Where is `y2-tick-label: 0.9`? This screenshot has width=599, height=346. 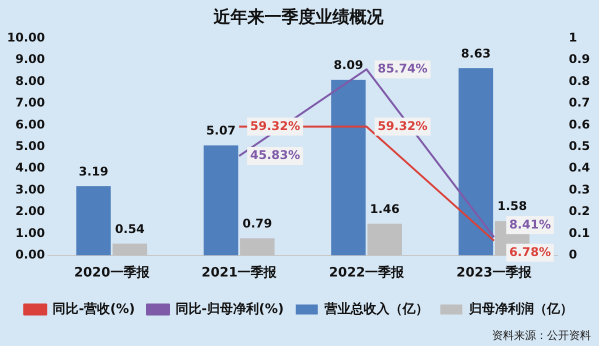
y2-tick-label: 0.9 is located at coordinates (579, 59).